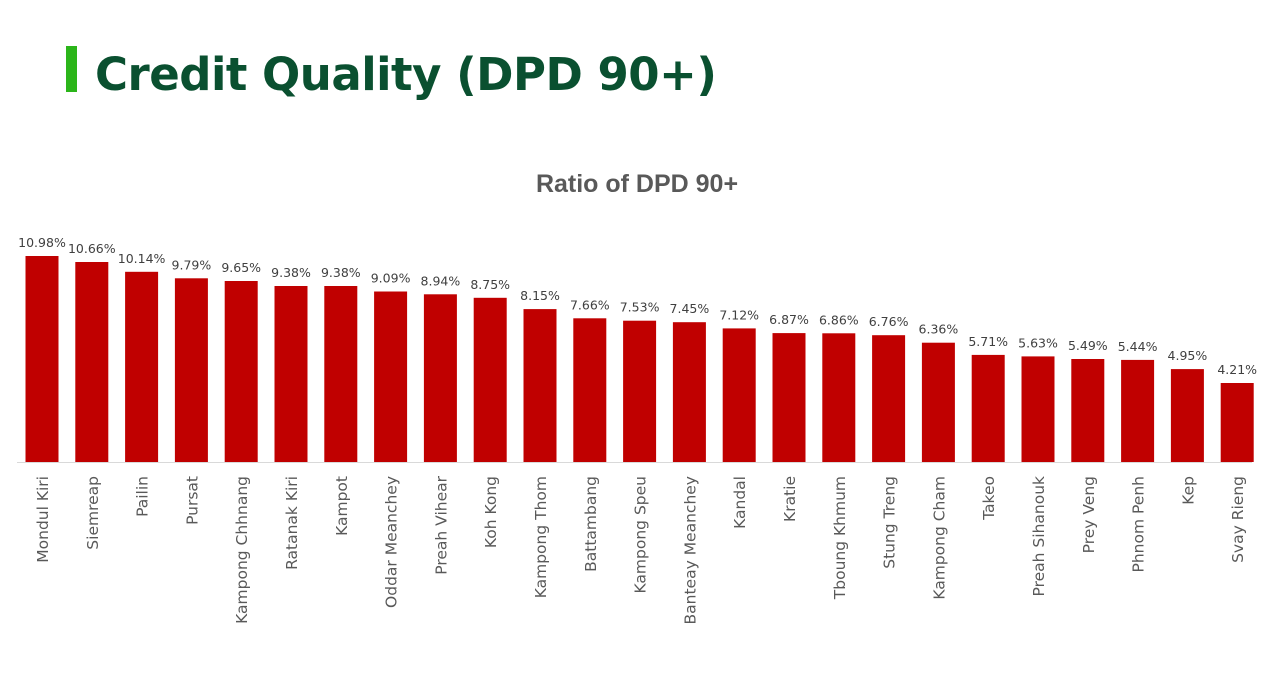 This screenshot has height=686, width=1268. Describe the element at coordinates (540, 385) in the screenshot. I see `bar-kampong-thom` at that location.